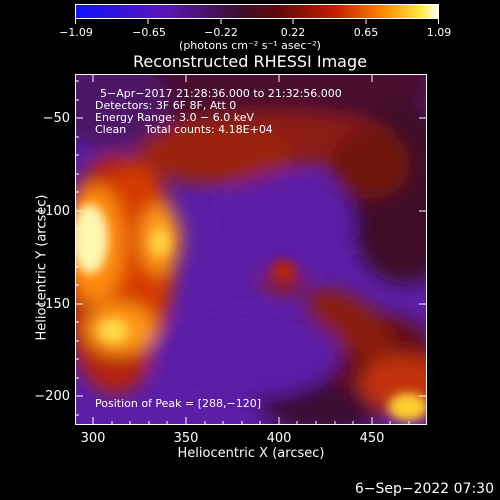 Image resolution: width=500 pixels, height=500 pixels. I want to click on x-tick-label: 400, so click(279, 438).